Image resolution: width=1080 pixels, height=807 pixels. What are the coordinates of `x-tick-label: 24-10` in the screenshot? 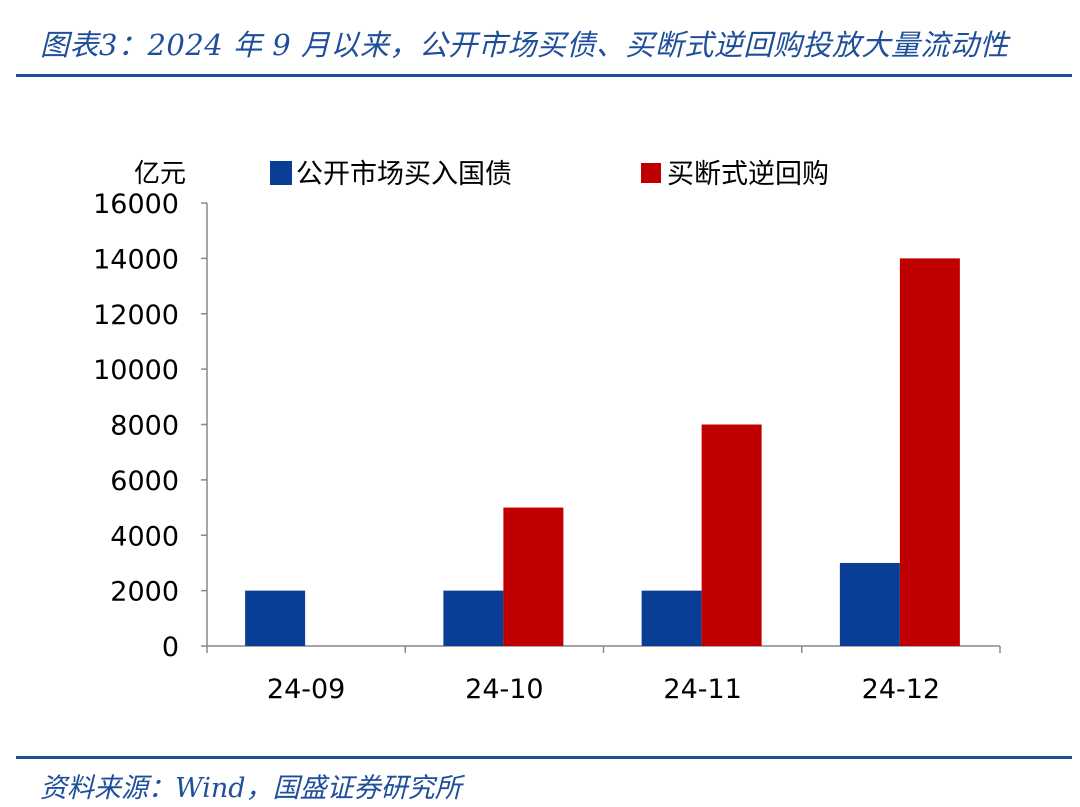 It's located at (504, 689).